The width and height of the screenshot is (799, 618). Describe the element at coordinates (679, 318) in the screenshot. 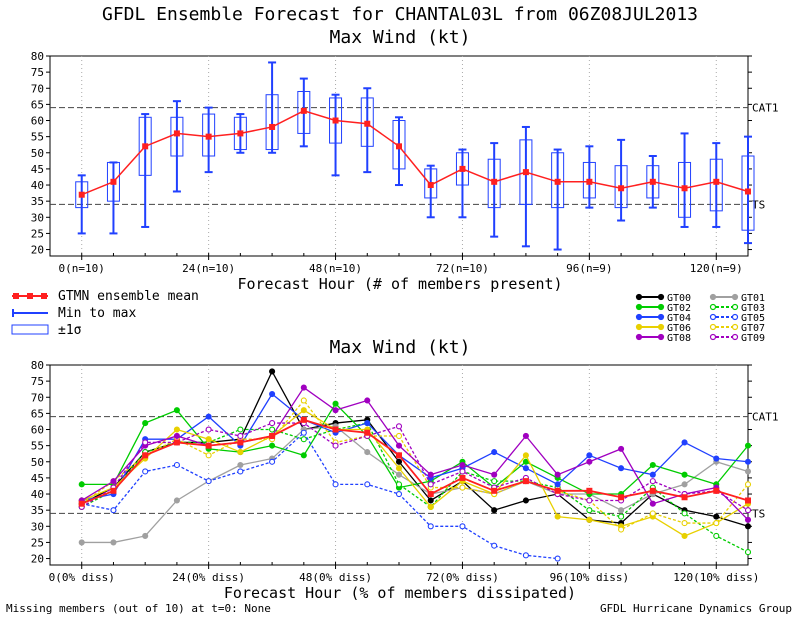

I see `legend-member-label: GT04` at that location.